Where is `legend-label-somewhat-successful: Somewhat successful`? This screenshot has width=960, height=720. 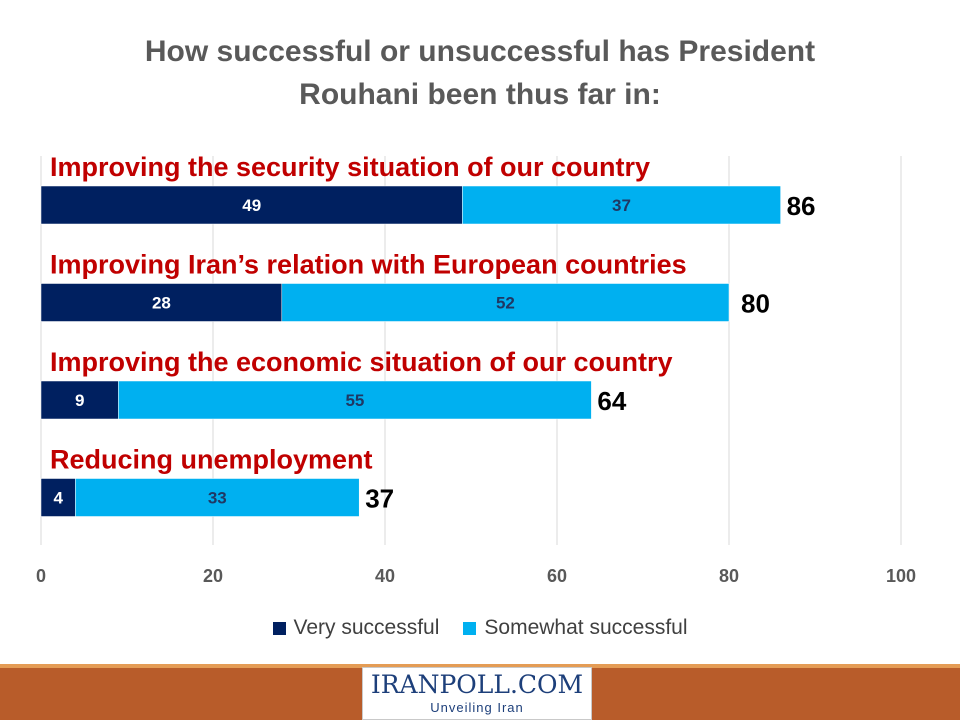
legend-label-somewhat-successful: Somewhat successful is located at coordinates (586, 627).